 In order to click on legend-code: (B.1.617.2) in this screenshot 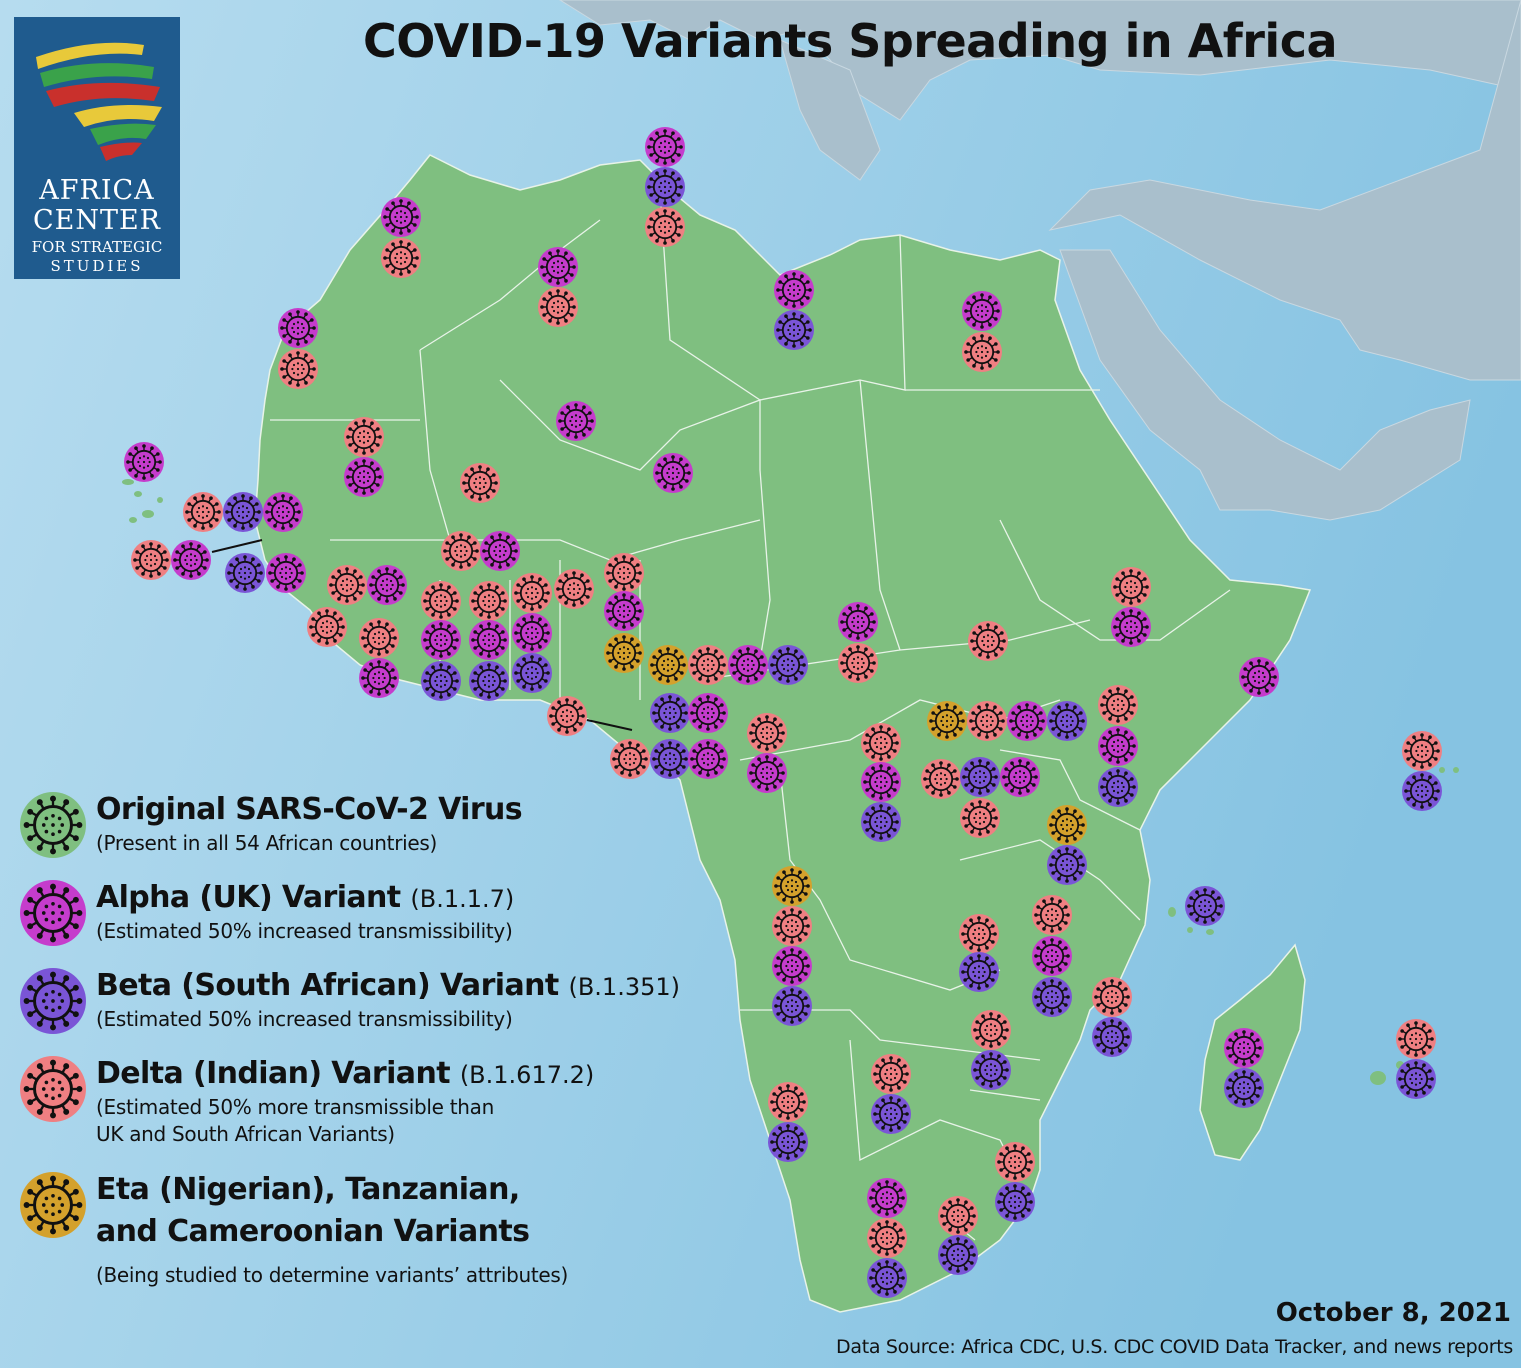, I will do `click(527, 1075)`.